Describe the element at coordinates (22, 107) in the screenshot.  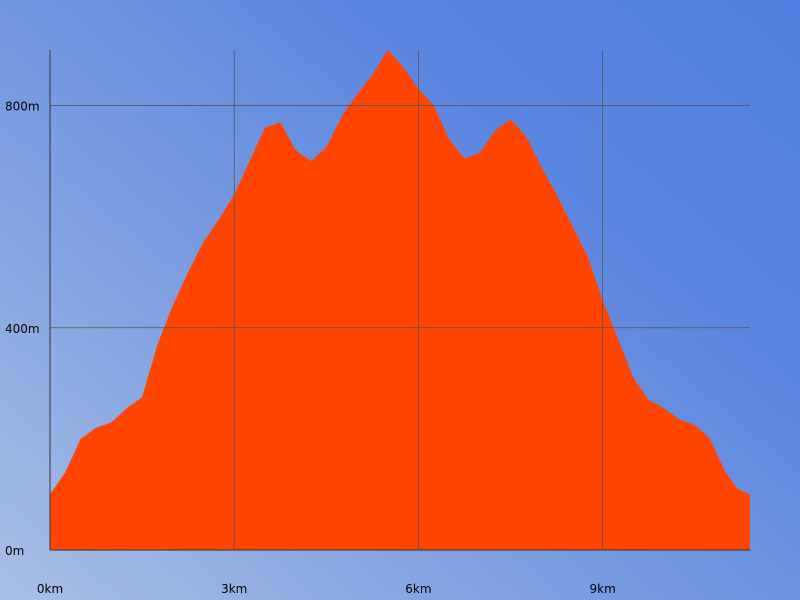
I see `y-tick-label-2: 800m` at that location.